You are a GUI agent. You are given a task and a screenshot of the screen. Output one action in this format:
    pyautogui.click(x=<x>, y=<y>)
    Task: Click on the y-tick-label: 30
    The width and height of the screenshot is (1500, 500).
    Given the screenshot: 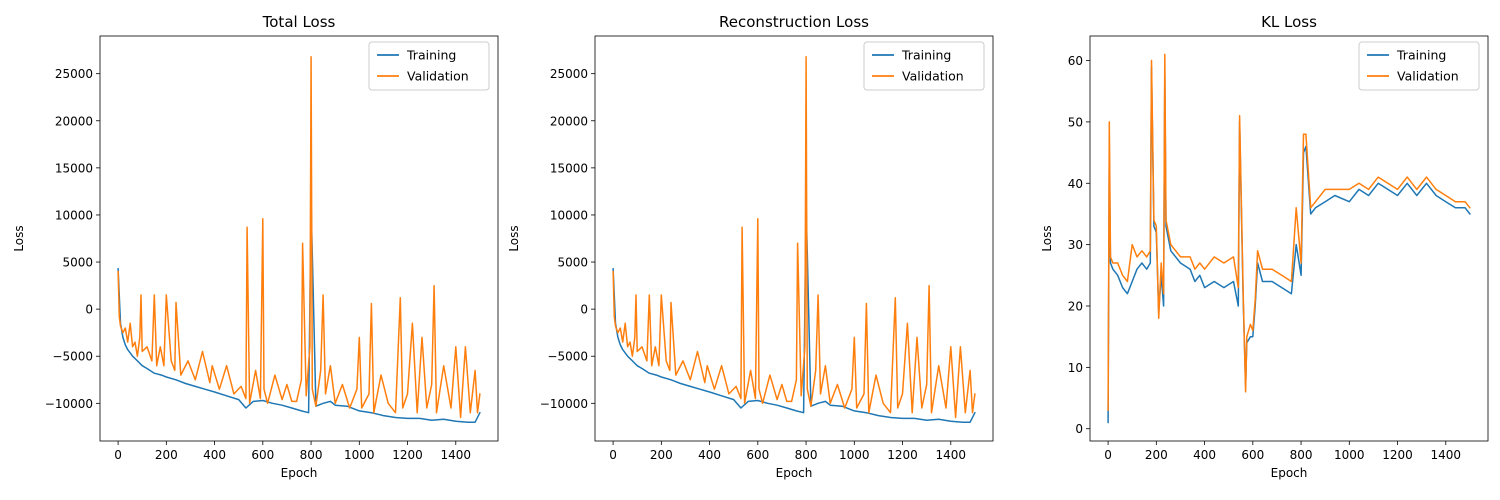 What is the action you would take?
    pyautogui.click(x=1075, y=245)
    